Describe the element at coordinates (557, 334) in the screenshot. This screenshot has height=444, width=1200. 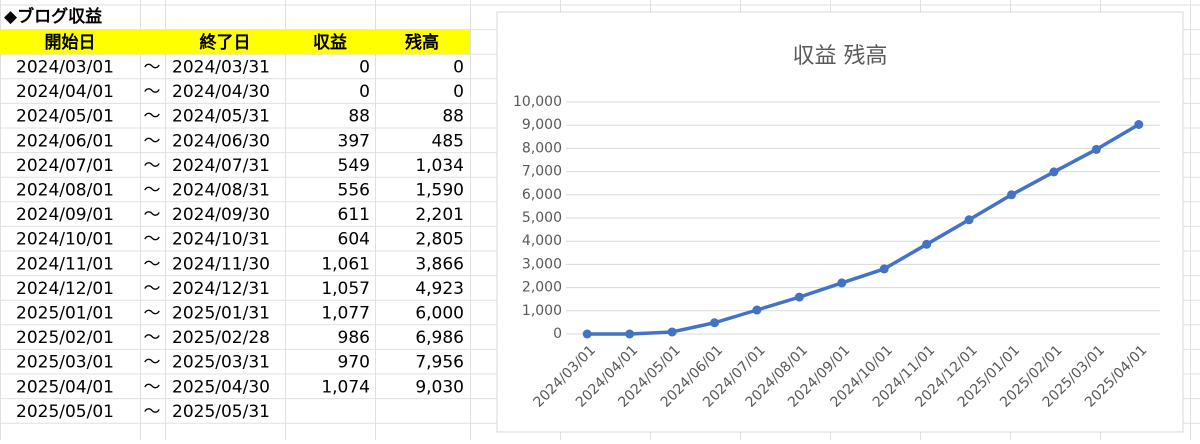
I see `y-tick-label: 0` at that location.